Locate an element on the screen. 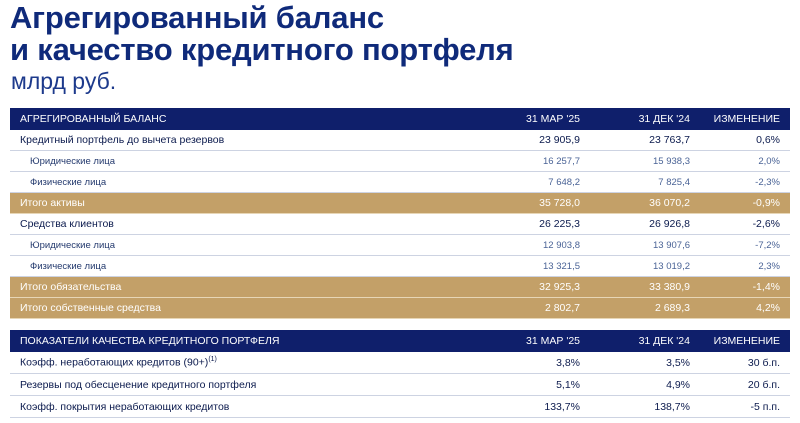 This screenshot has width=800, height=423. row-label: Коэфф. покрытия неработающих кредитов is located at coordinates (225, 406).